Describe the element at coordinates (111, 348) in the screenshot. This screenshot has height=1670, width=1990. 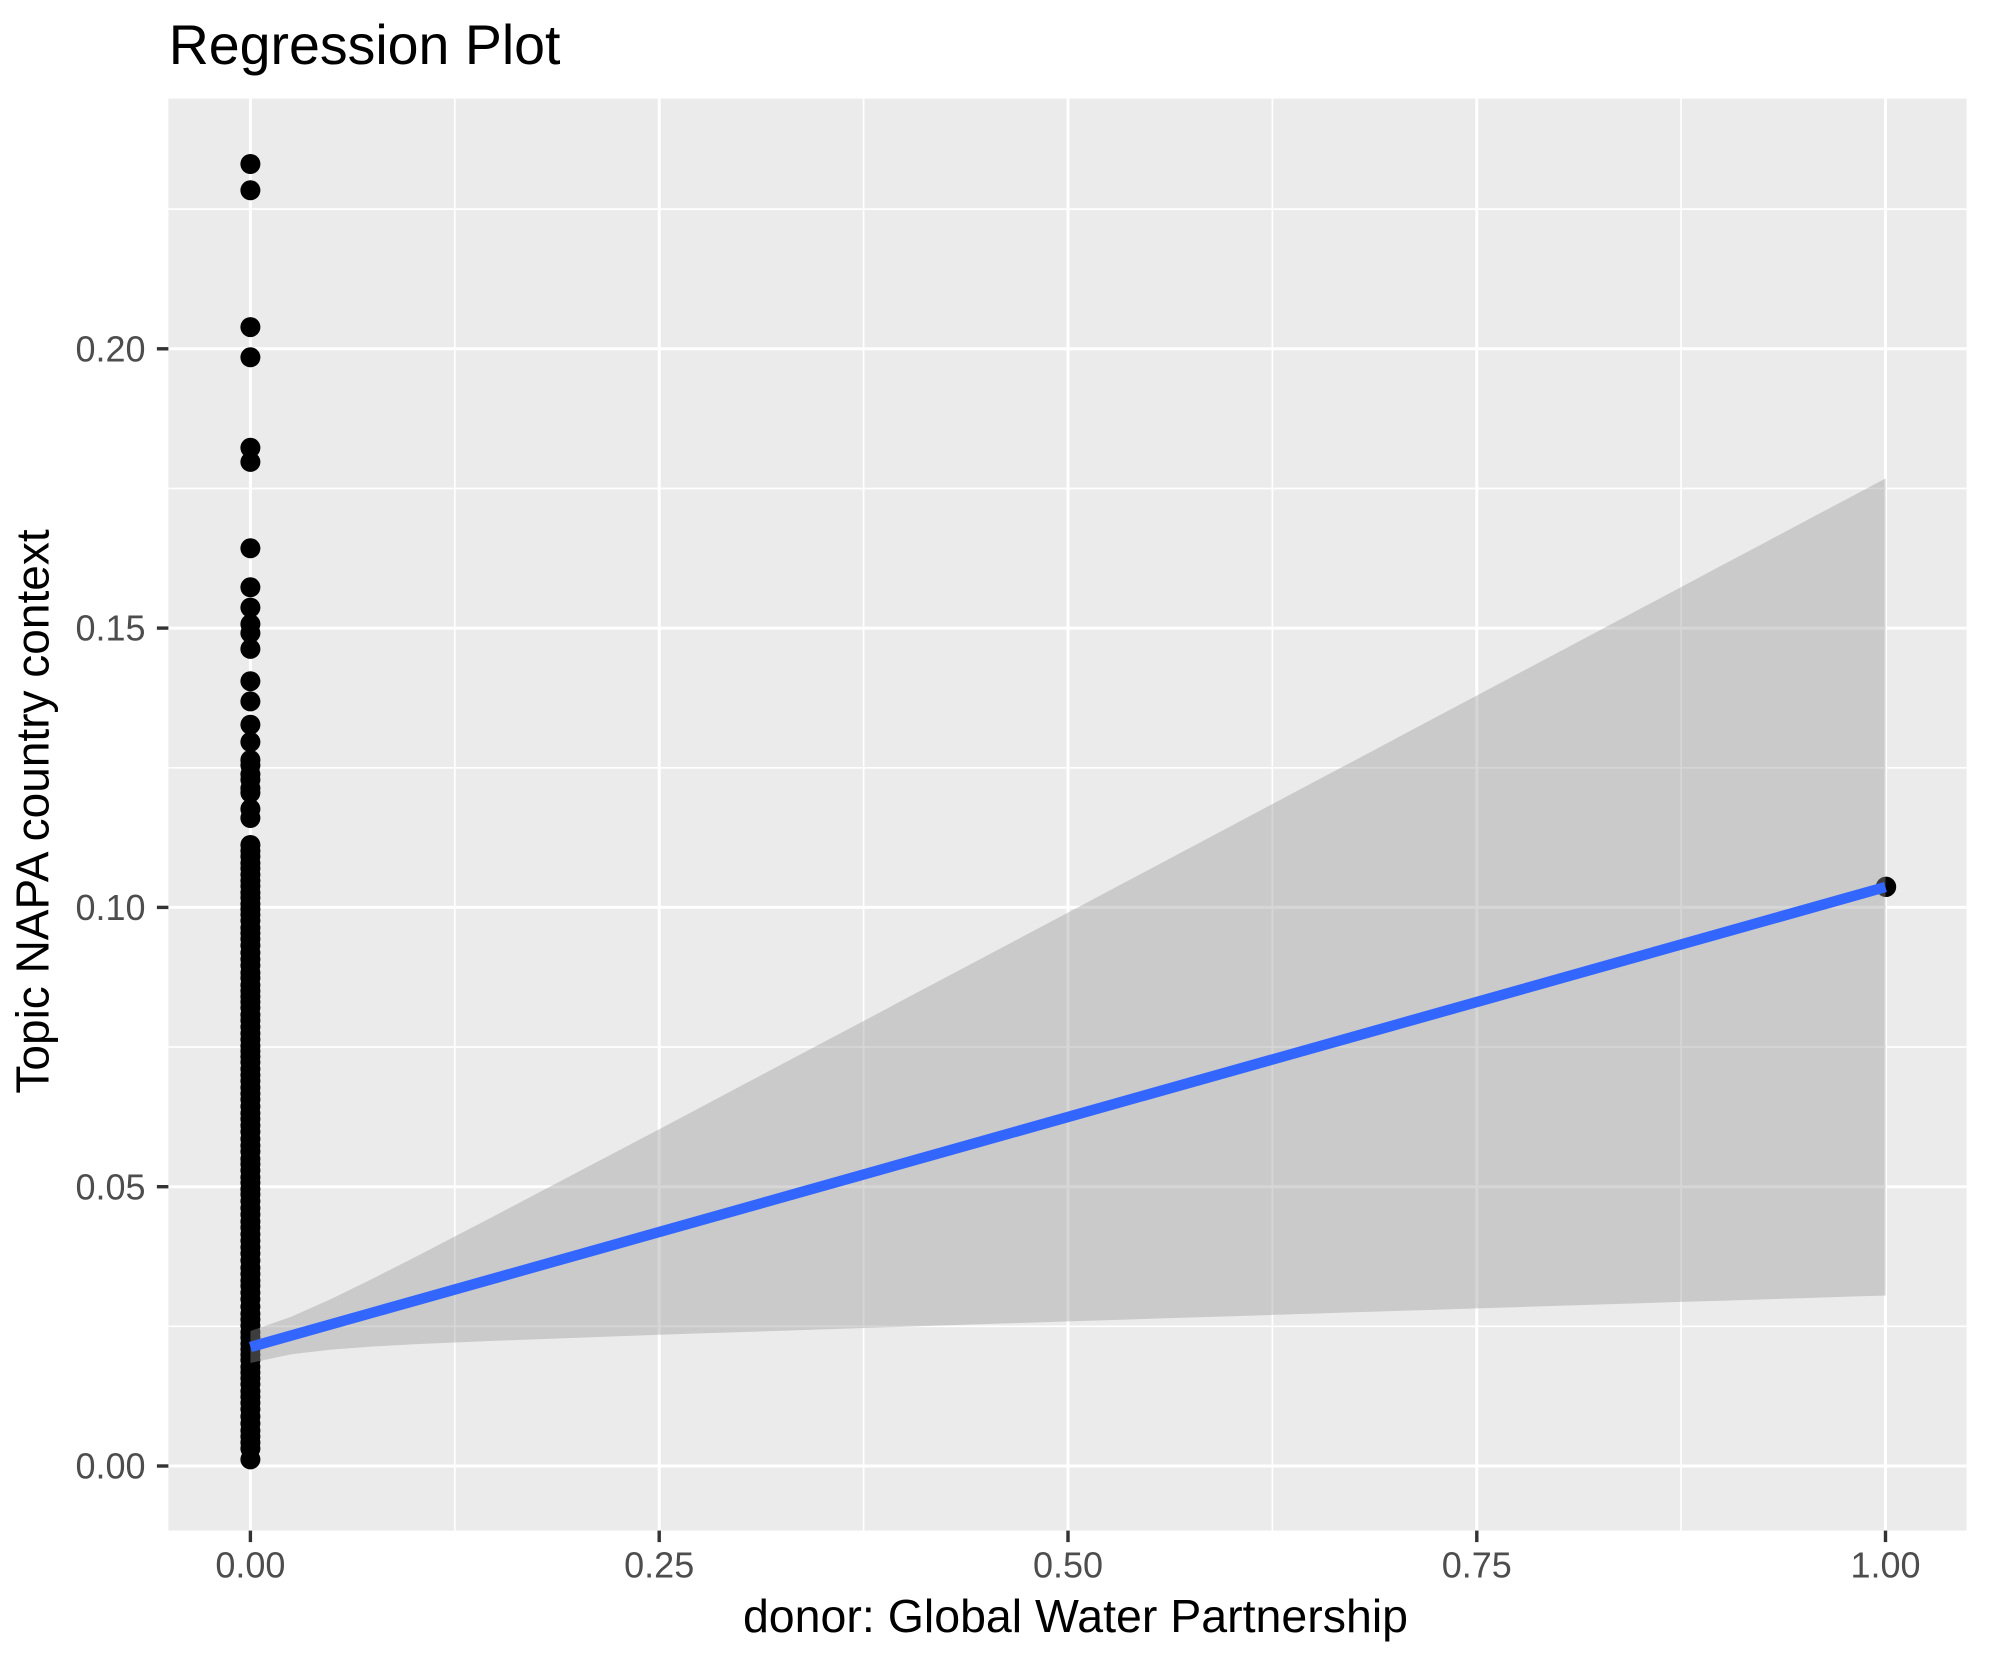
I see `svg-text: 0.20` at that location.